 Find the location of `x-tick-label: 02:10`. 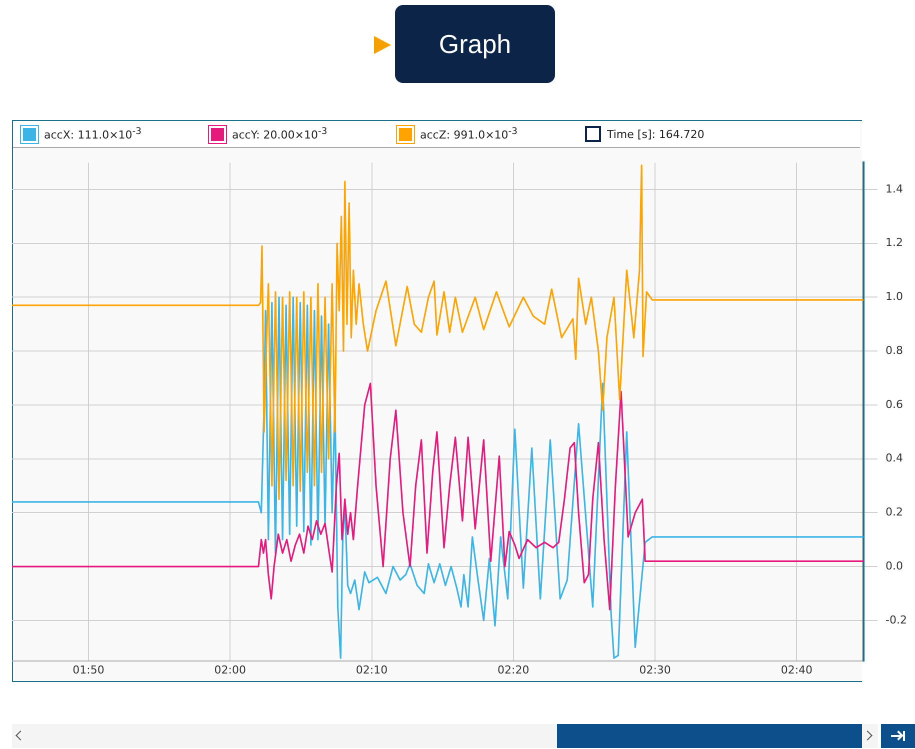

x-tick-label: 02:10 is located at coordinates (372, 669).